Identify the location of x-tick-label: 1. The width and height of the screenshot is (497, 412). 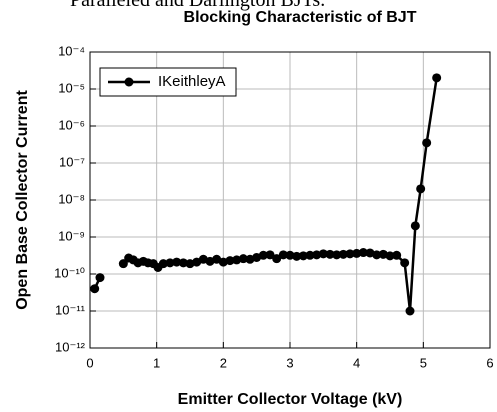
(156, 362).